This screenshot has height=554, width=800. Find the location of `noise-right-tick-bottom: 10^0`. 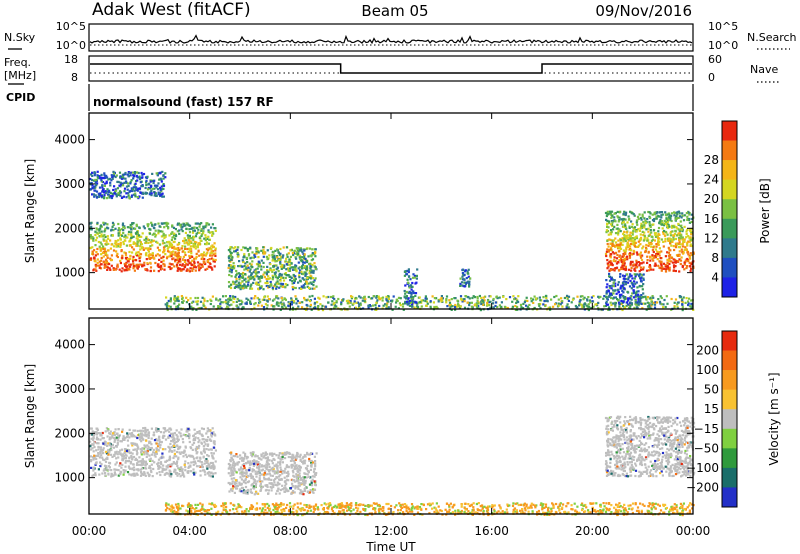

noise-right-tick-bottom: 10^0 is located at coordinates (723, 45).